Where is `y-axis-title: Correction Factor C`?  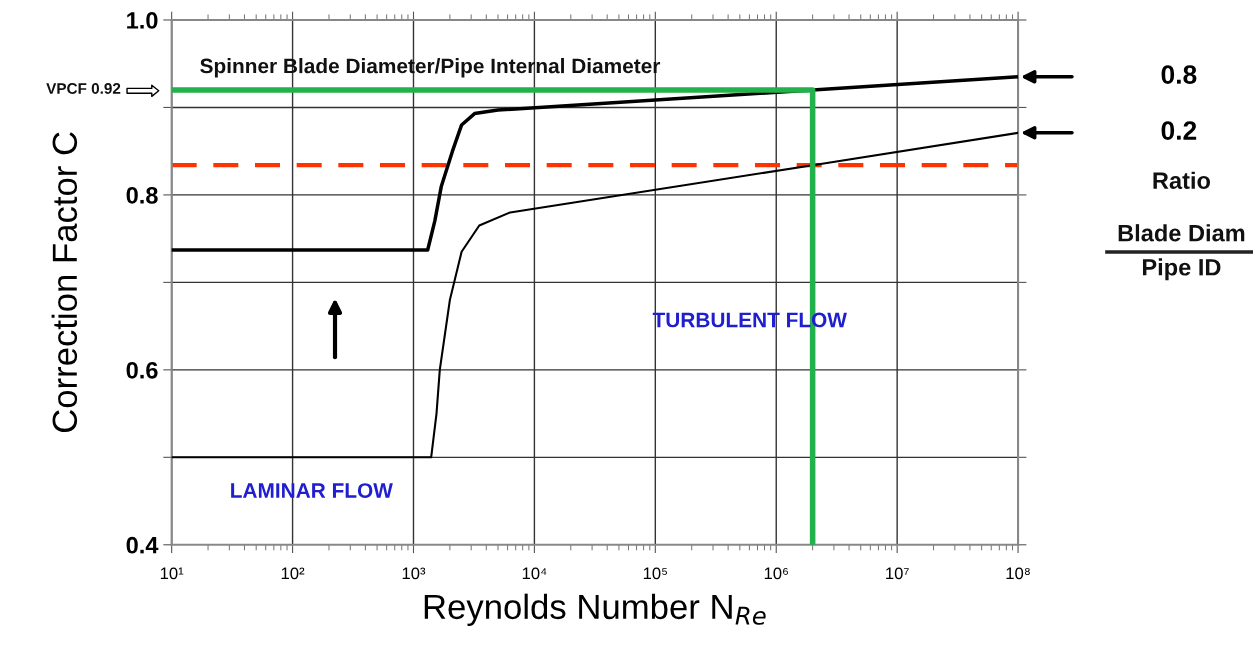 y-axis-title: Correction Factor C is located at coordinates (64, 282).